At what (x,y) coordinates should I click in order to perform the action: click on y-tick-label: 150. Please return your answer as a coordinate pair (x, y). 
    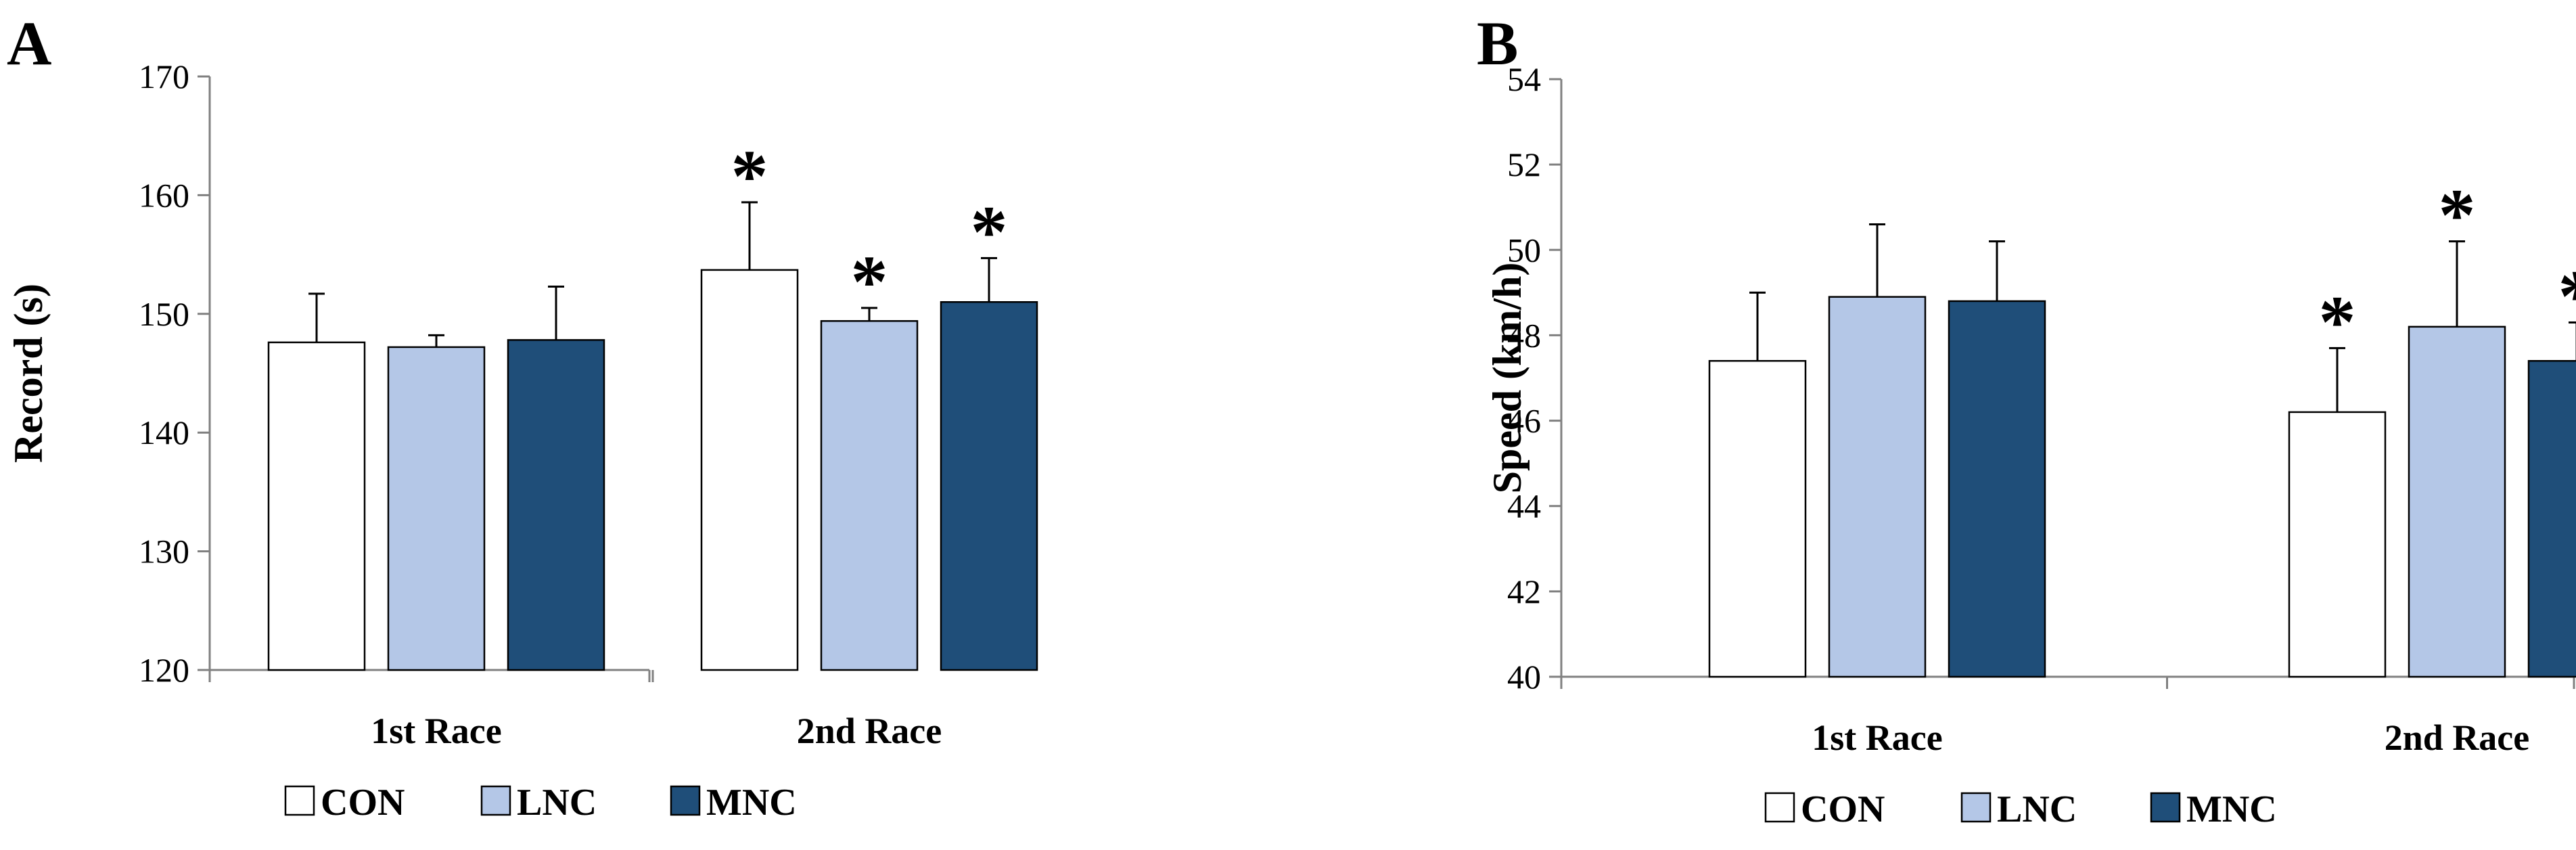
    Looking at the image, I should click on (164, 314).